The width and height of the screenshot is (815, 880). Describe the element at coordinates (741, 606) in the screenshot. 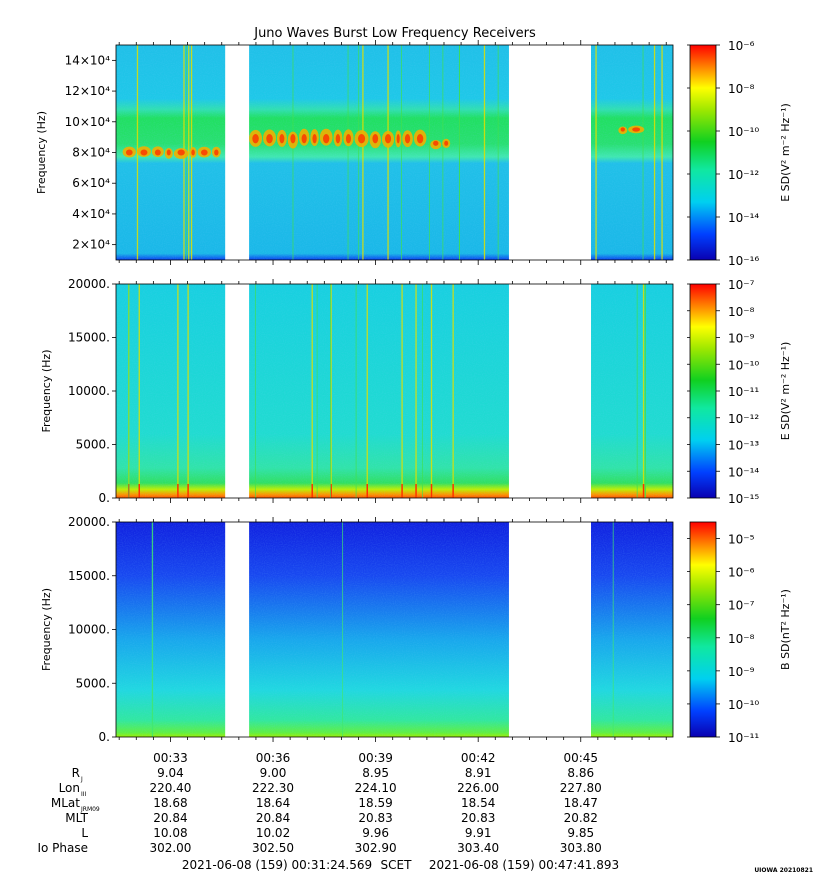

I see `colorbar-tick-label: 10⁻⁷` at that location.